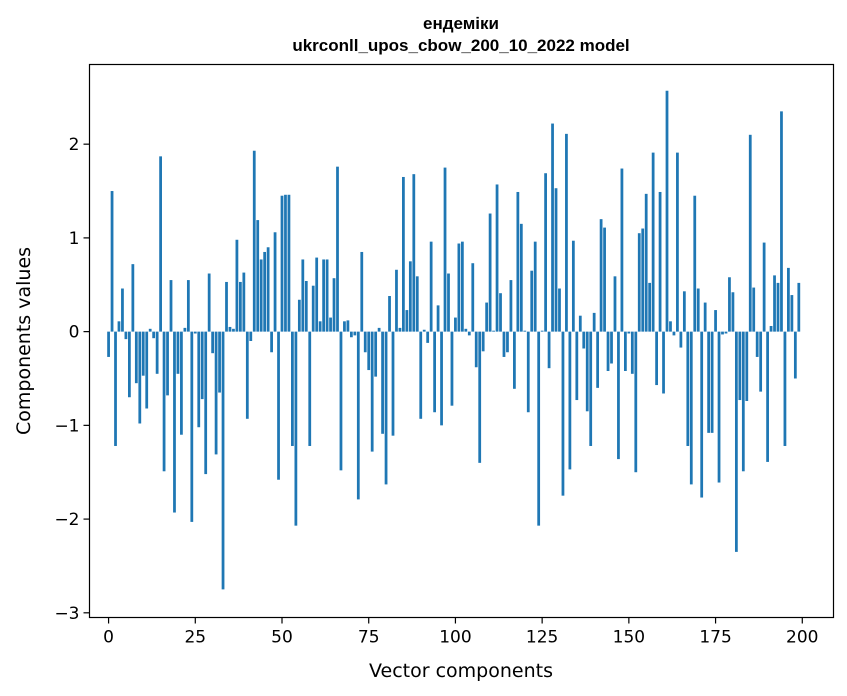  Describe the element at coordinates (542, 638) in the screenshot. I see `x-tick-label: 125` at that location.